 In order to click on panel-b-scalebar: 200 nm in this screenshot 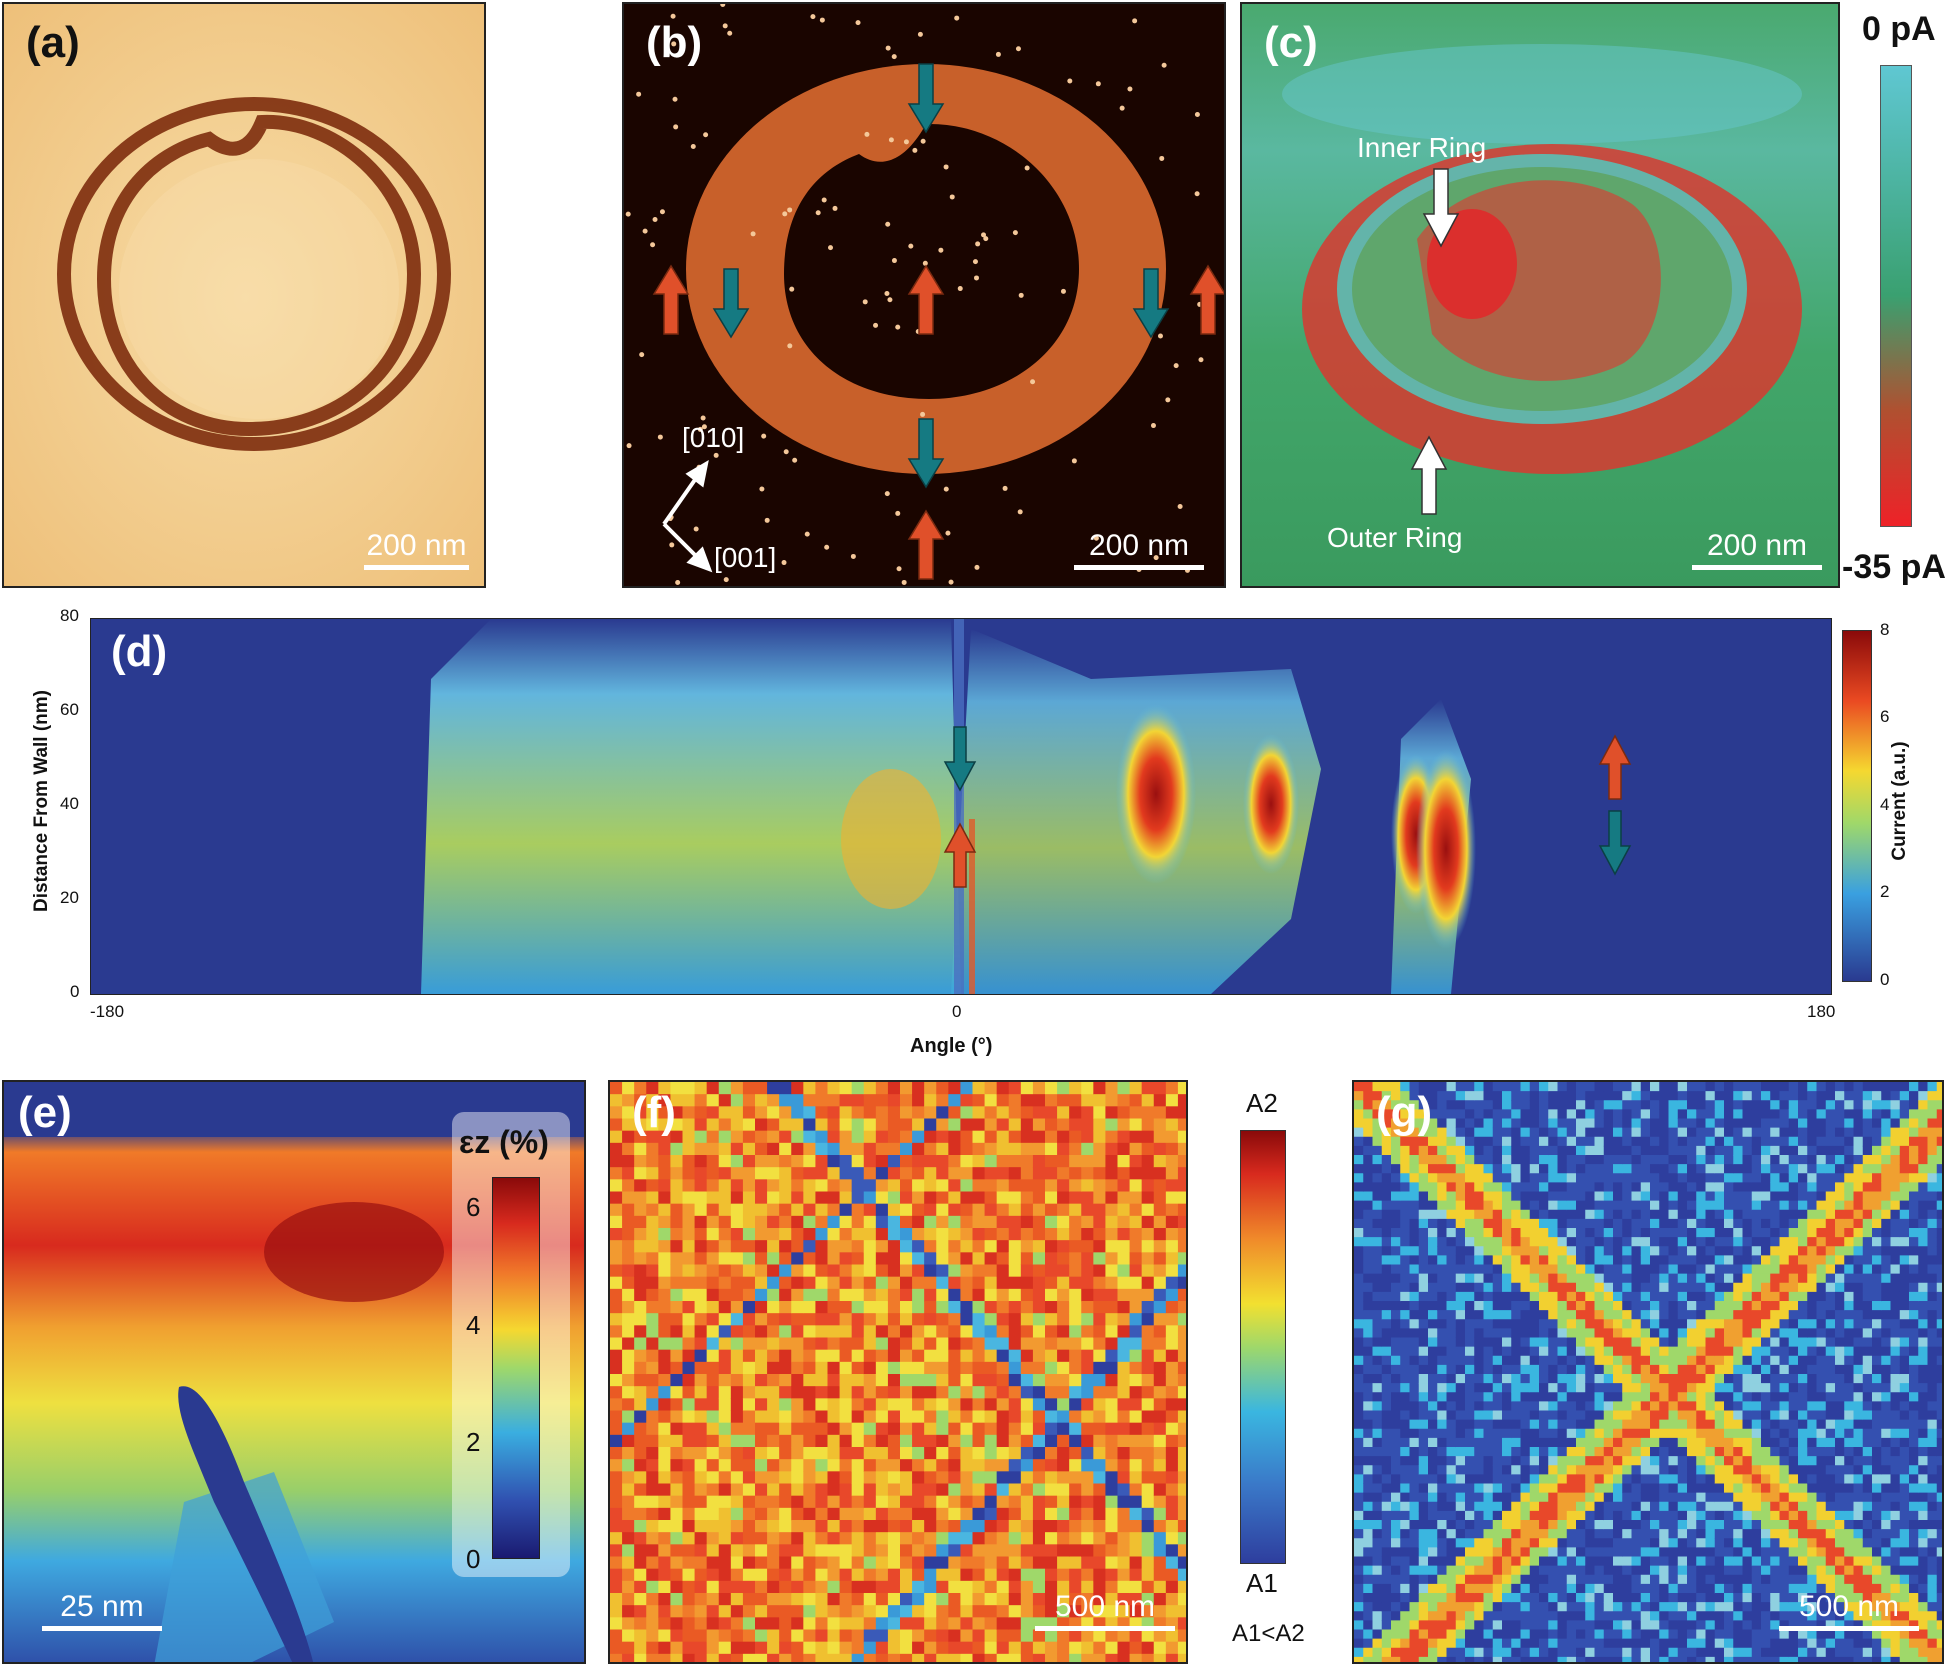, I will do `click(1139, 549)`.